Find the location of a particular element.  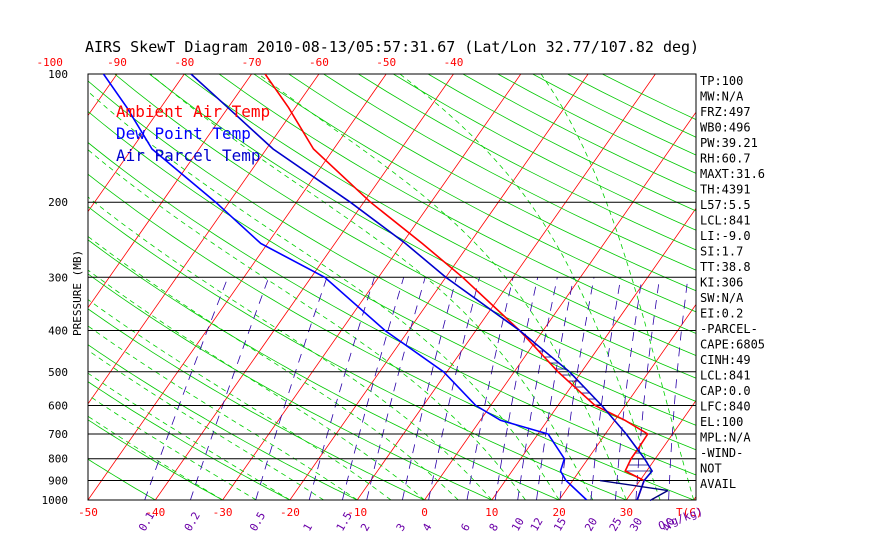

pressure-tick-label: 400 is located at coordinates (58, 330).